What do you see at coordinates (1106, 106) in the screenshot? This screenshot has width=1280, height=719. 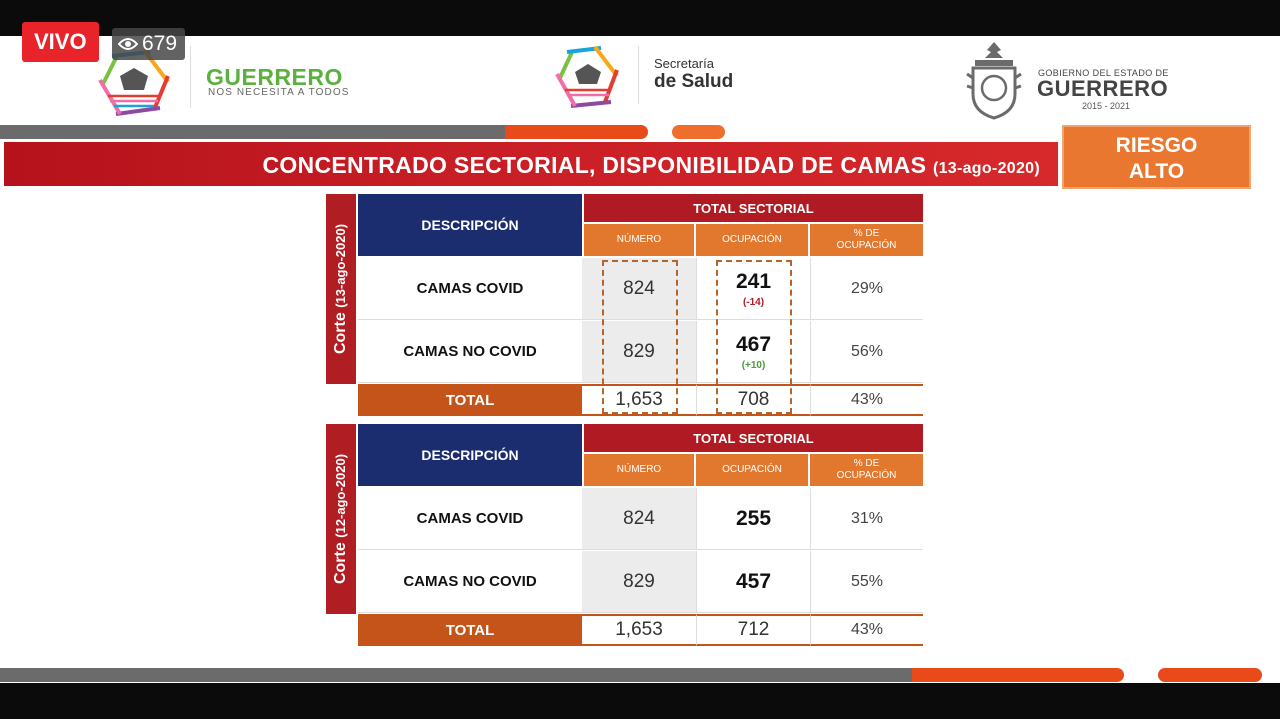 I see `term-years: 2015 - 2021` at bounding box center [1106, 106].